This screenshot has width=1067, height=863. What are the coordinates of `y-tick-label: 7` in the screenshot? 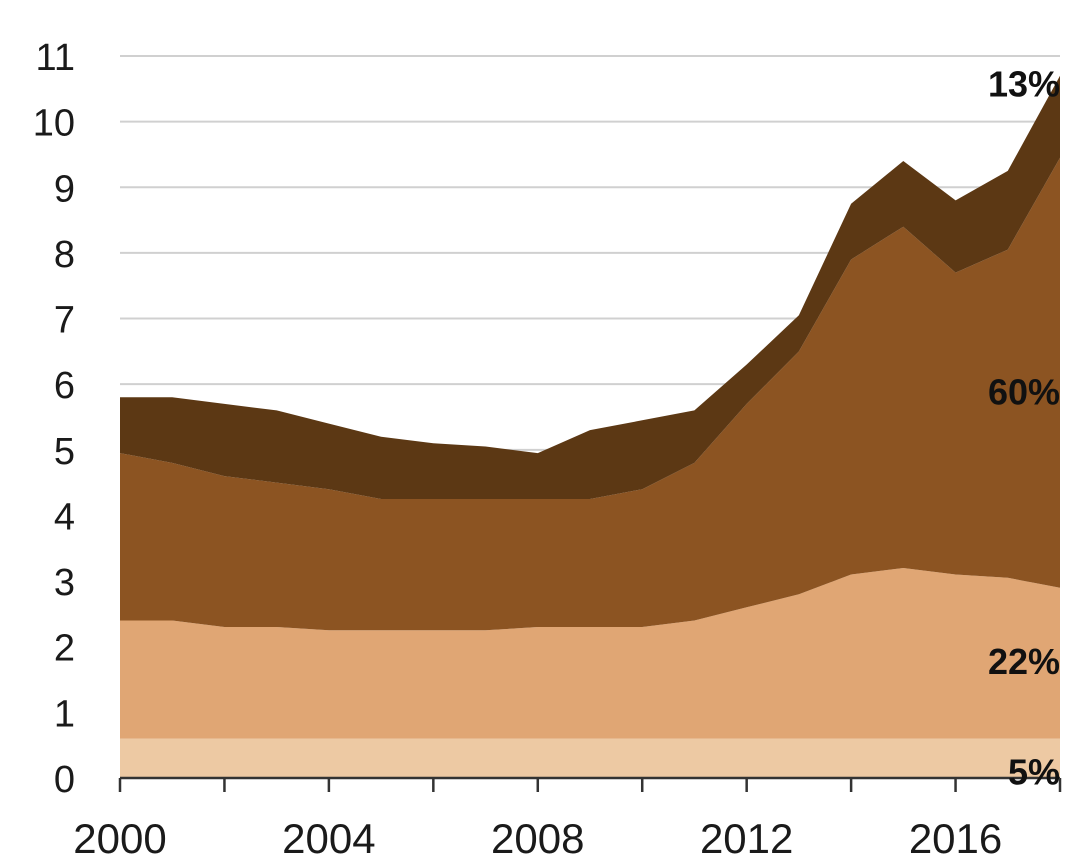 It's located at (64, 321).